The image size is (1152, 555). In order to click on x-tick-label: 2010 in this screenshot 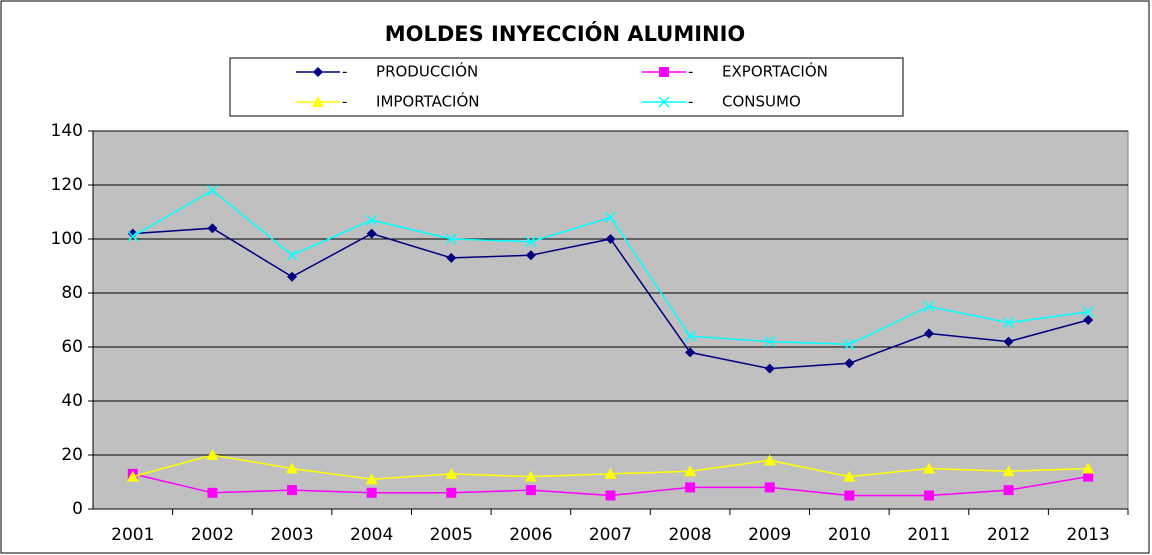, I will do `click(849, 535)`.